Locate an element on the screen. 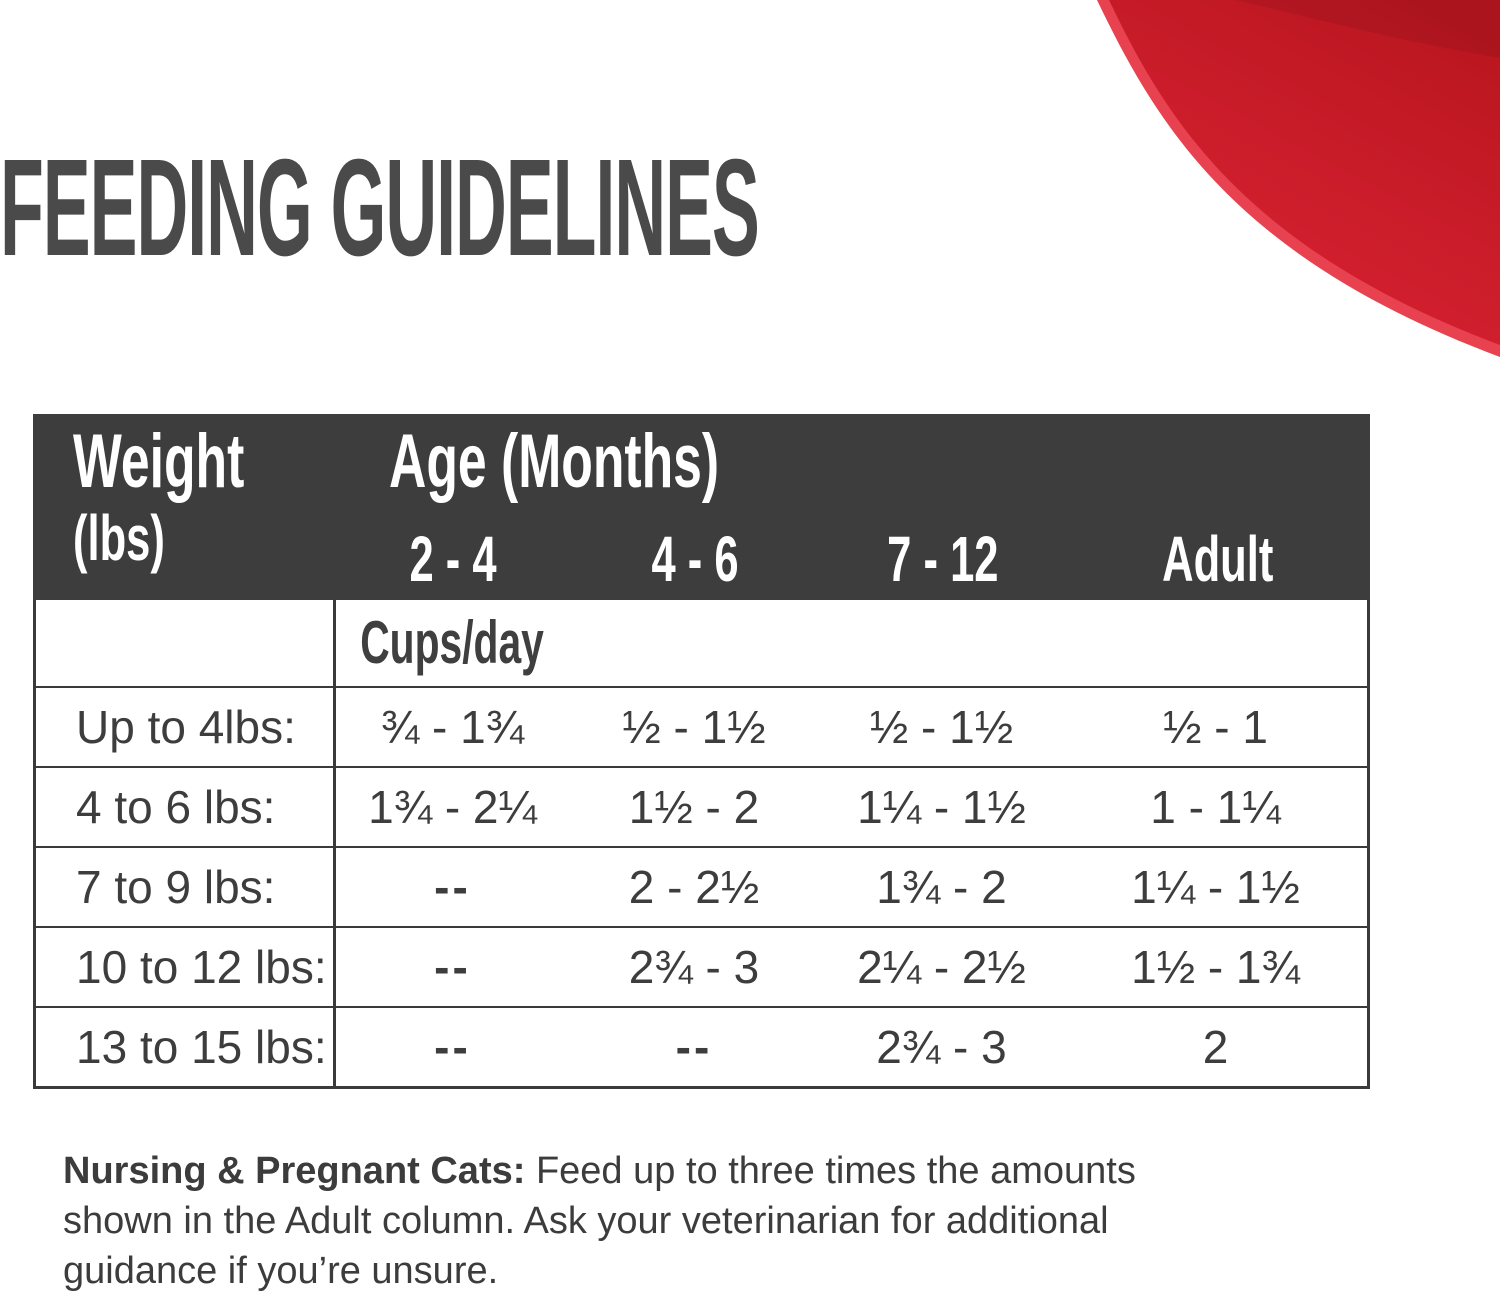  cups-value: 2¼ - 2½ is located at coordinates (941, 967).